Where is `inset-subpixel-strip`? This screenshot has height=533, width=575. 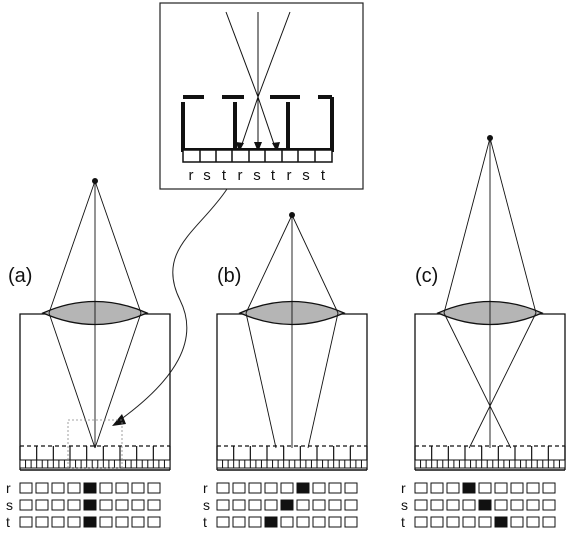
inset-subpixel-strip is located at coordinates (257, 156).